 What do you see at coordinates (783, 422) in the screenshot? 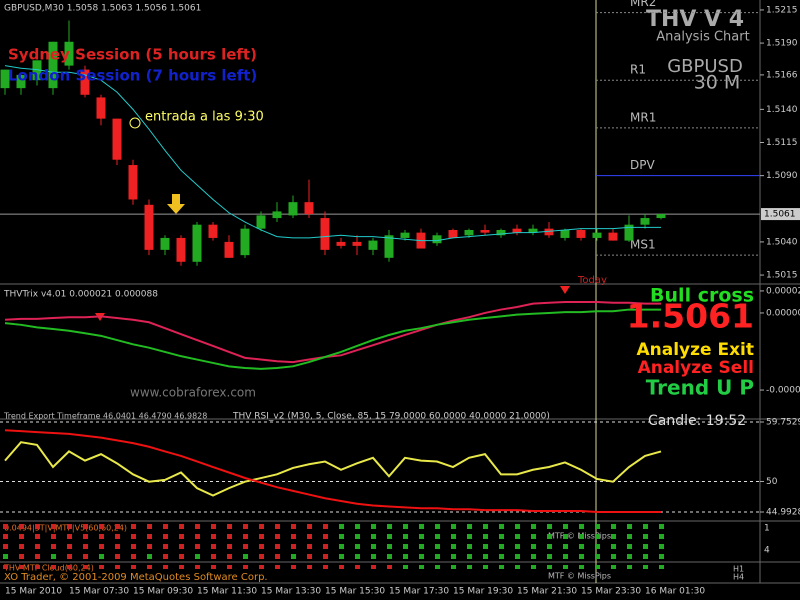
I see `y-tick-label: 59.7529` at bounding box center [783, 422].